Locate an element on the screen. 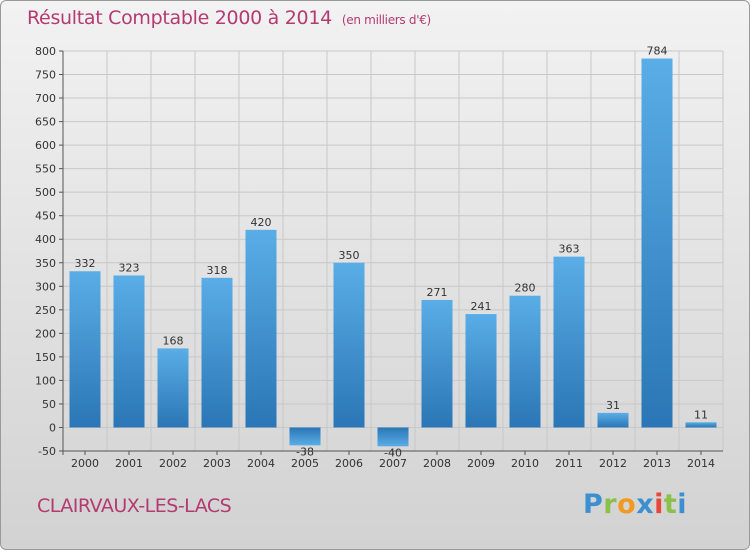 The width and height of the screenshot is (750, 550). bar-2014 is located at coordinates (701, 425).